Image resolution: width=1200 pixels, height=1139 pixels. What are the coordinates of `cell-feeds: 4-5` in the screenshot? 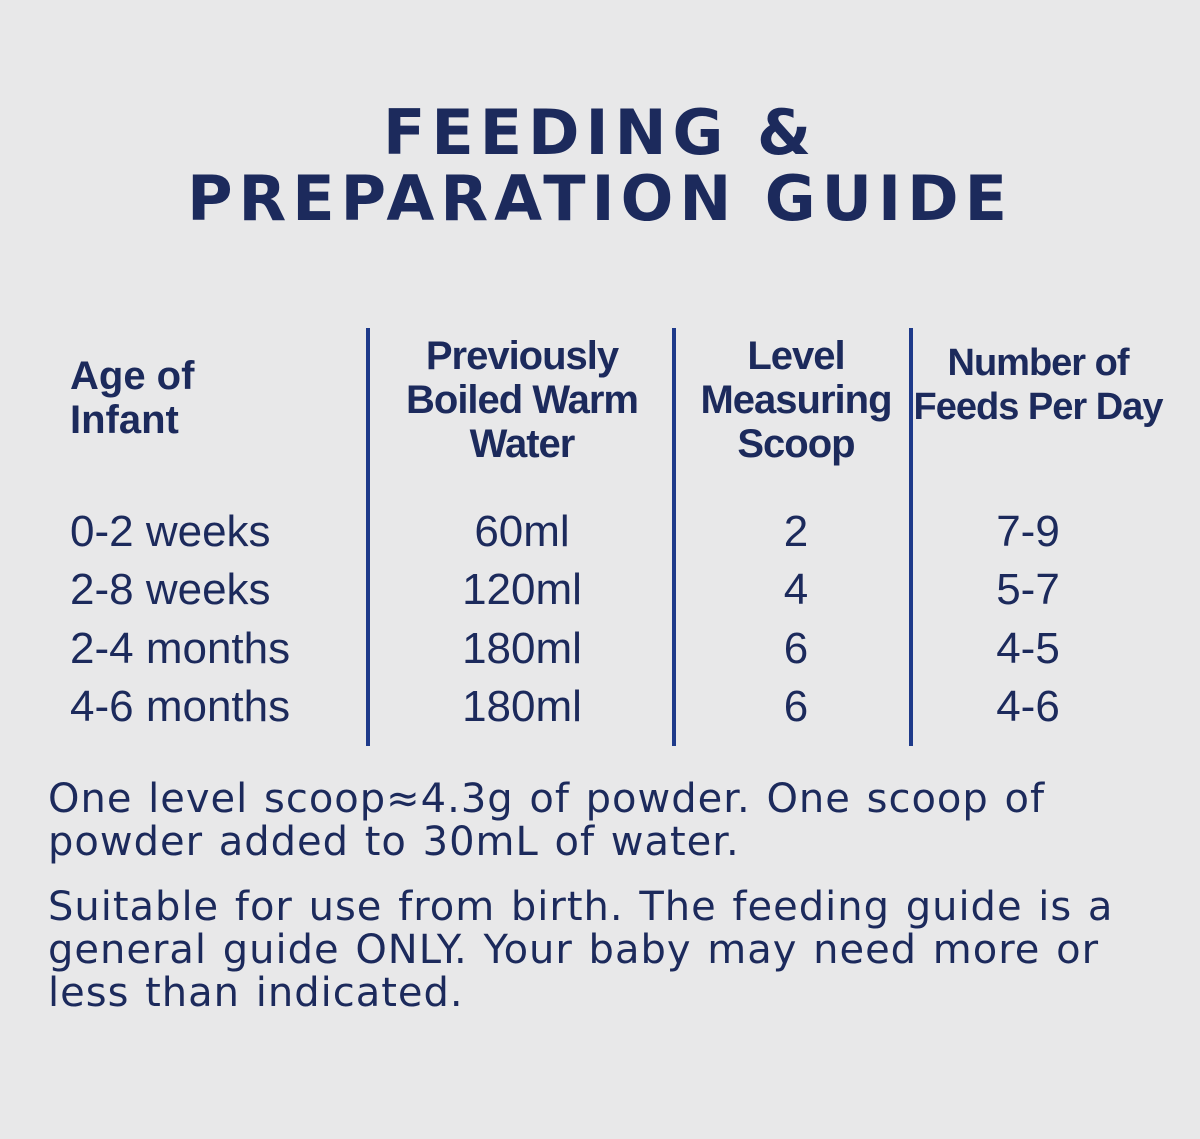 It's located at (1028, 648).